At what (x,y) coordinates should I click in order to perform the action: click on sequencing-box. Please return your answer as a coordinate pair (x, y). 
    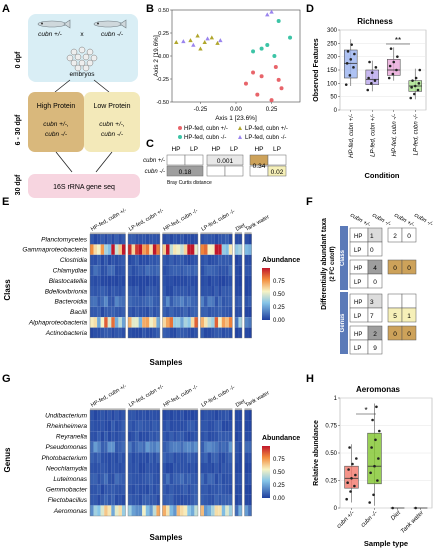
    Looking at the image, I should click on (84, 186).